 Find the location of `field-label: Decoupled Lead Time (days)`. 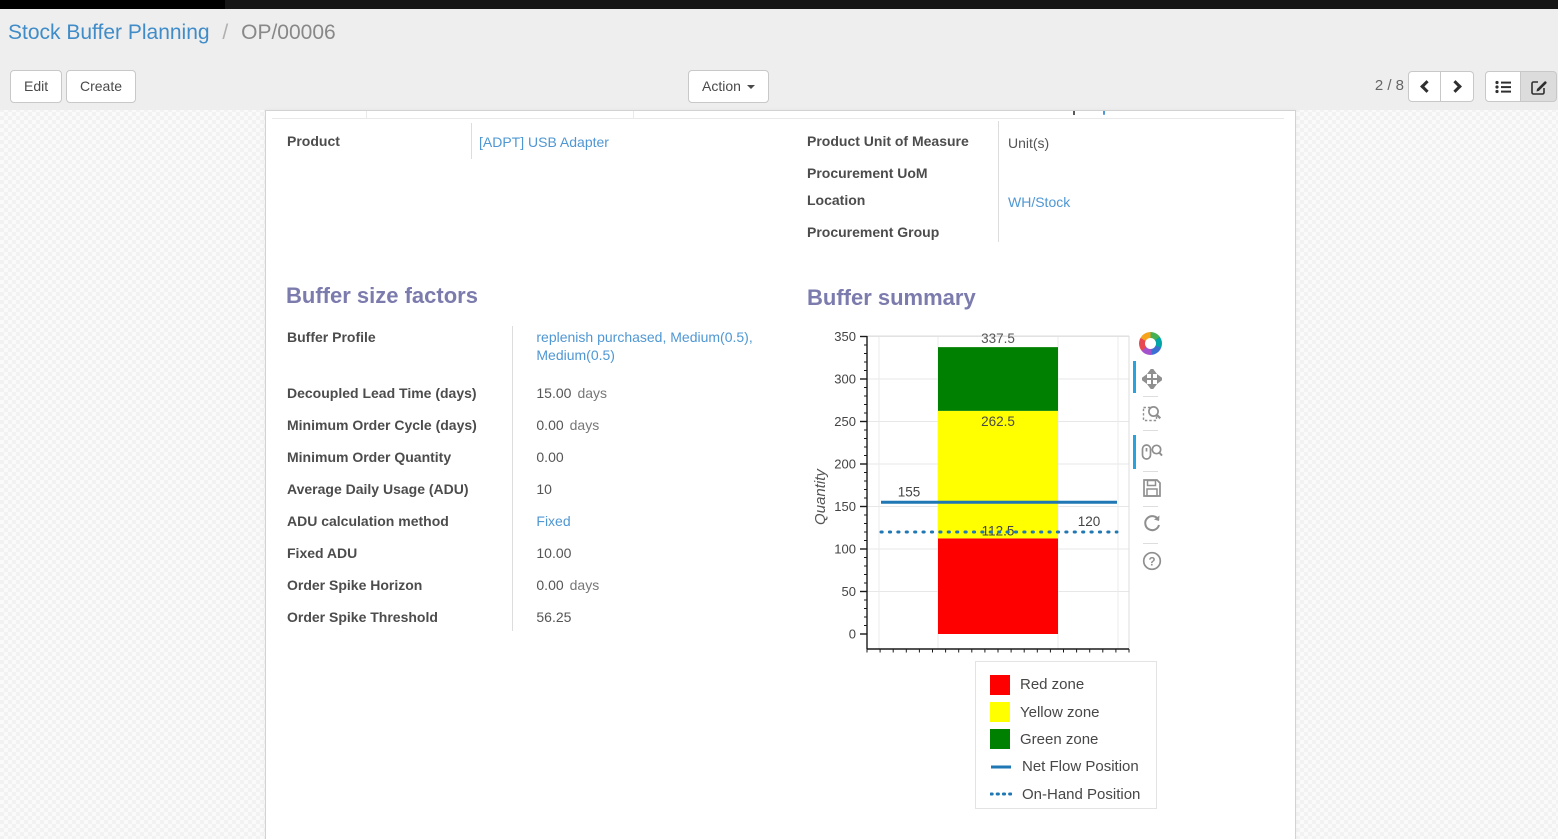

field-label: Decoupled Lead Time (days) is located at coordinates (382, 393).